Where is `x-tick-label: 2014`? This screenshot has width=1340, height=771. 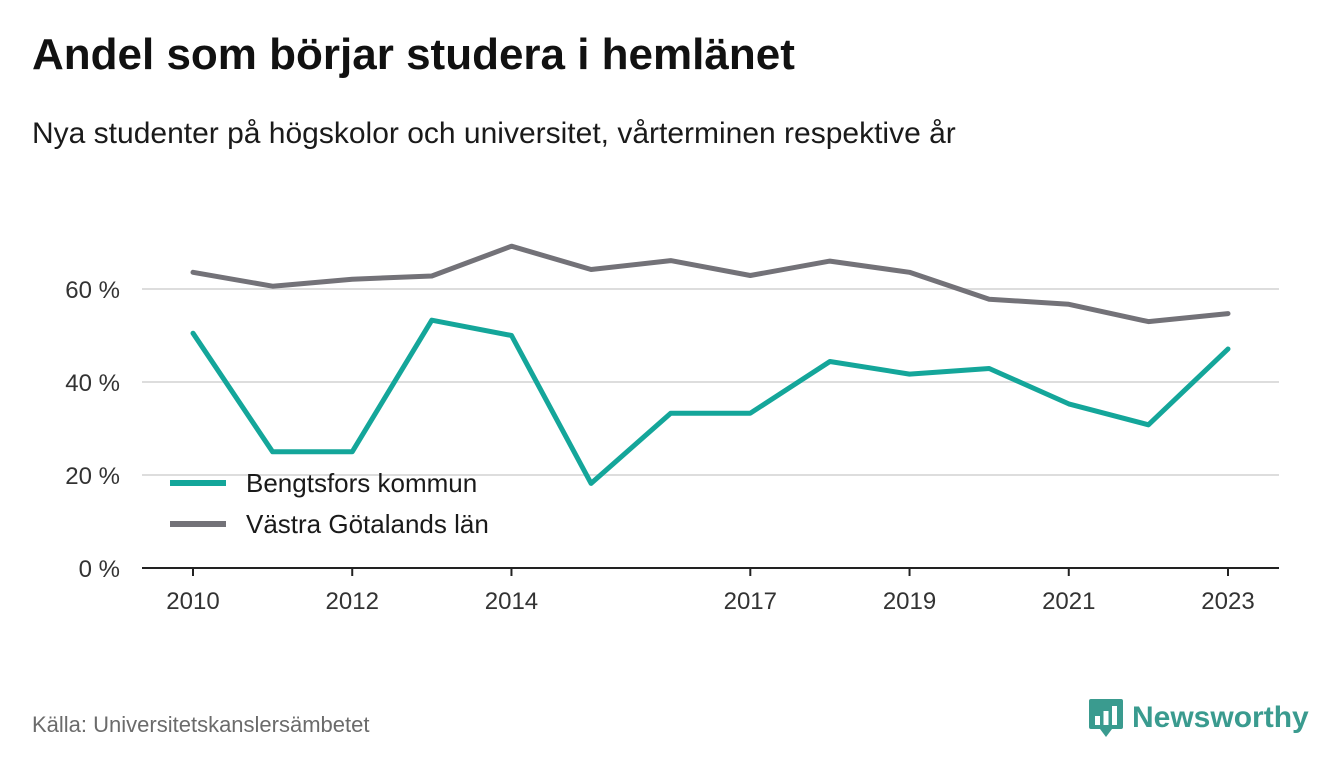
x-tick-label: 2014 is located at coordinates (511, 601).